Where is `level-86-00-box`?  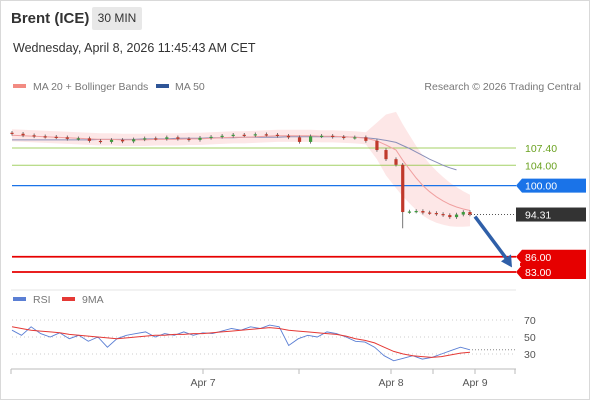
level-86-00-box is located at coordinates (551, 256).